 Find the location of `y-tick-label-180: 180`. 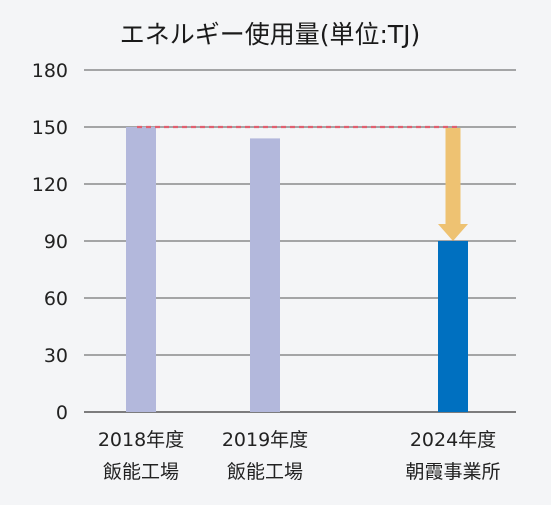

y-tick-label-180: 180 is located at coordinates (50, 71).